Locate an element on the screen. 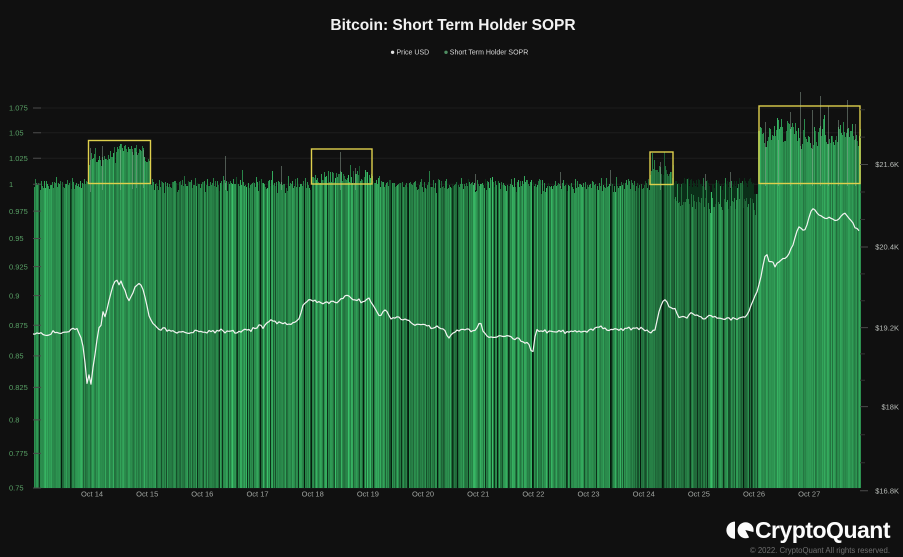  svg-text: 1.075 is located at coordinates (18, 108).